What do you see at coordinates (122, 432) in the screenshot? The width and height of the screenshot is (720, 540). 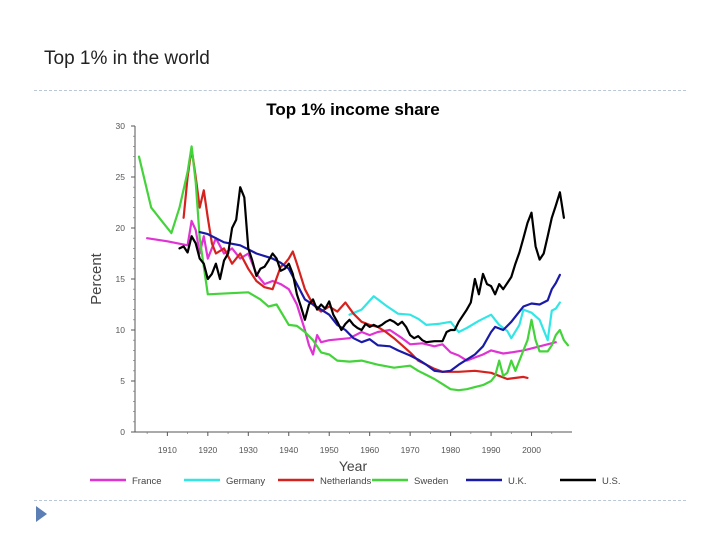 I see `y-tick-label: 0` at bounding box center [122, 432].